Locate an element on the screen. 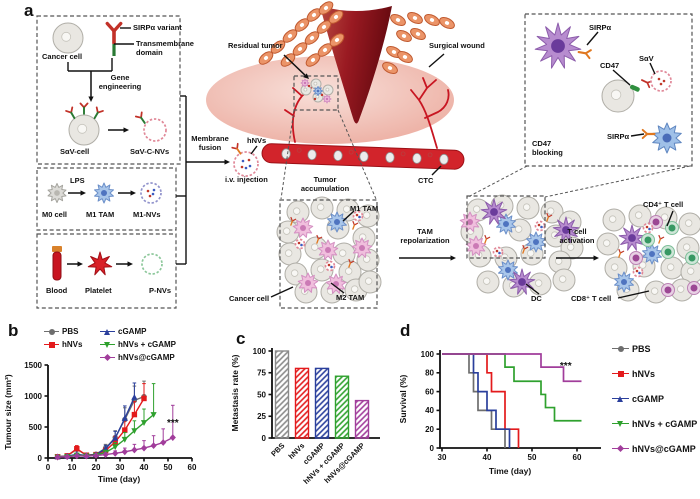 Image resolution: width=700 pixels, height=499 pixels. chart-text: 10 is located at coordinates (72, 467).